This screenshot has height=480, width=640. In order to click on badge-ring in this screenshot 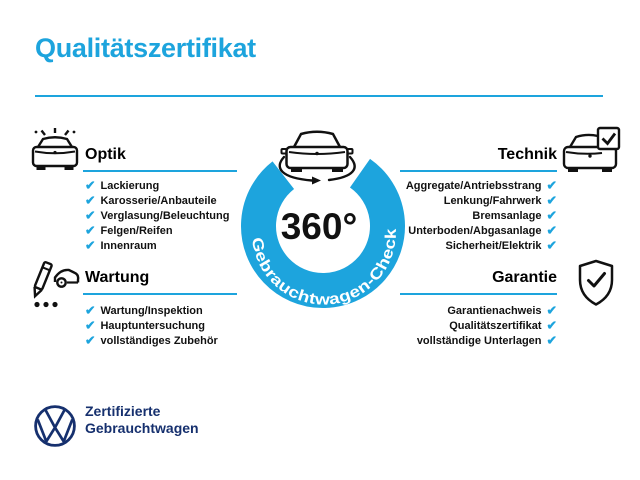, I will do `click(323, 233)`.